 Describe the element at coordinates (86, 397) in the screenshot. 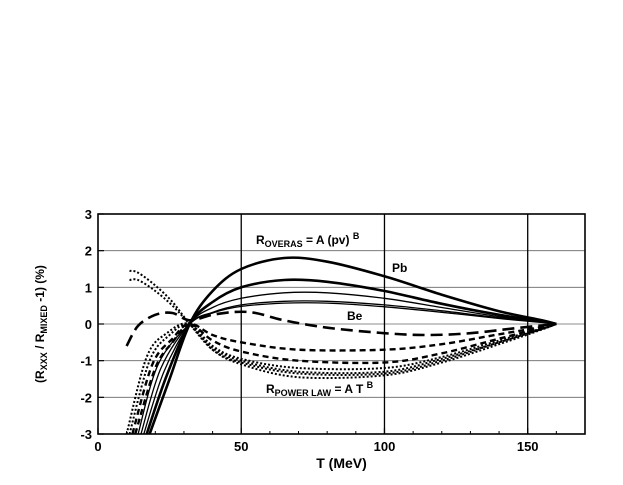

I see `y-tick-label: -2` at that location.